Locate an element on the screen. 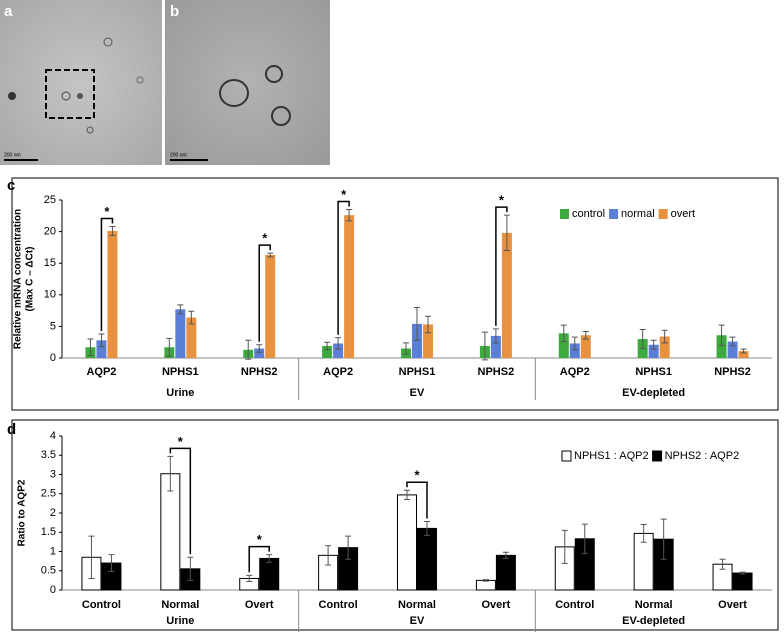 The width and height of the screenshot is (784, 638). panel-label: d is located at coordinates (11, 429).